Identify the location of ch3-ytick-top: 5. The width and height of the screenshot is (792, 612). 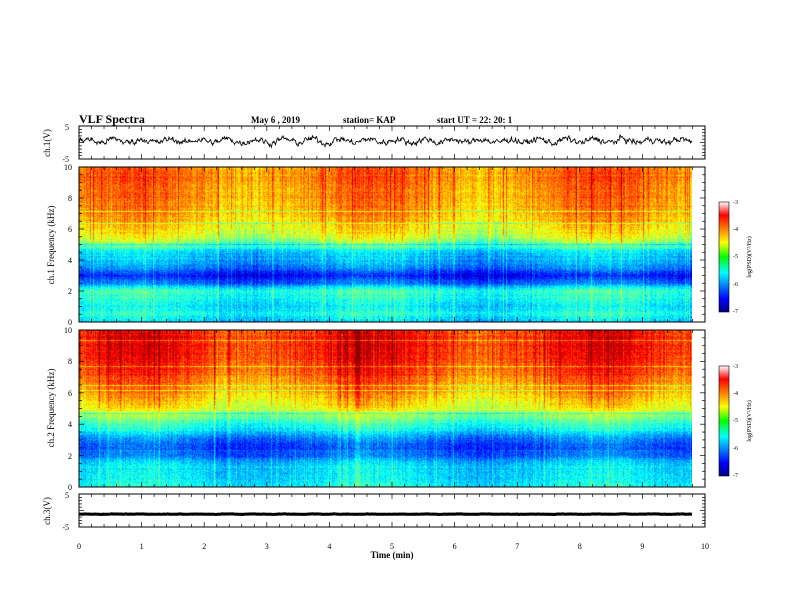
(67, 495).